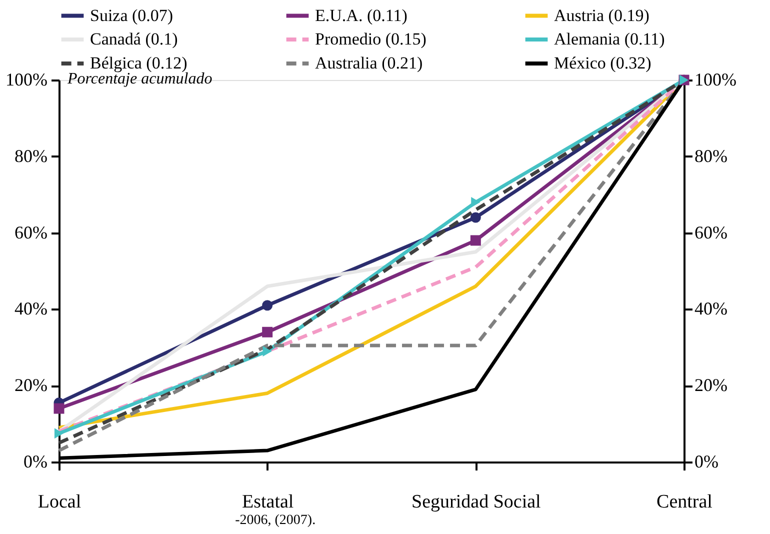 The height and width of the screenshot is (534, 770). What do you see at coordinates (715, 80) in the screenshot?
I see `y2-tick-label: 100%` at bounding box center [715, 80].